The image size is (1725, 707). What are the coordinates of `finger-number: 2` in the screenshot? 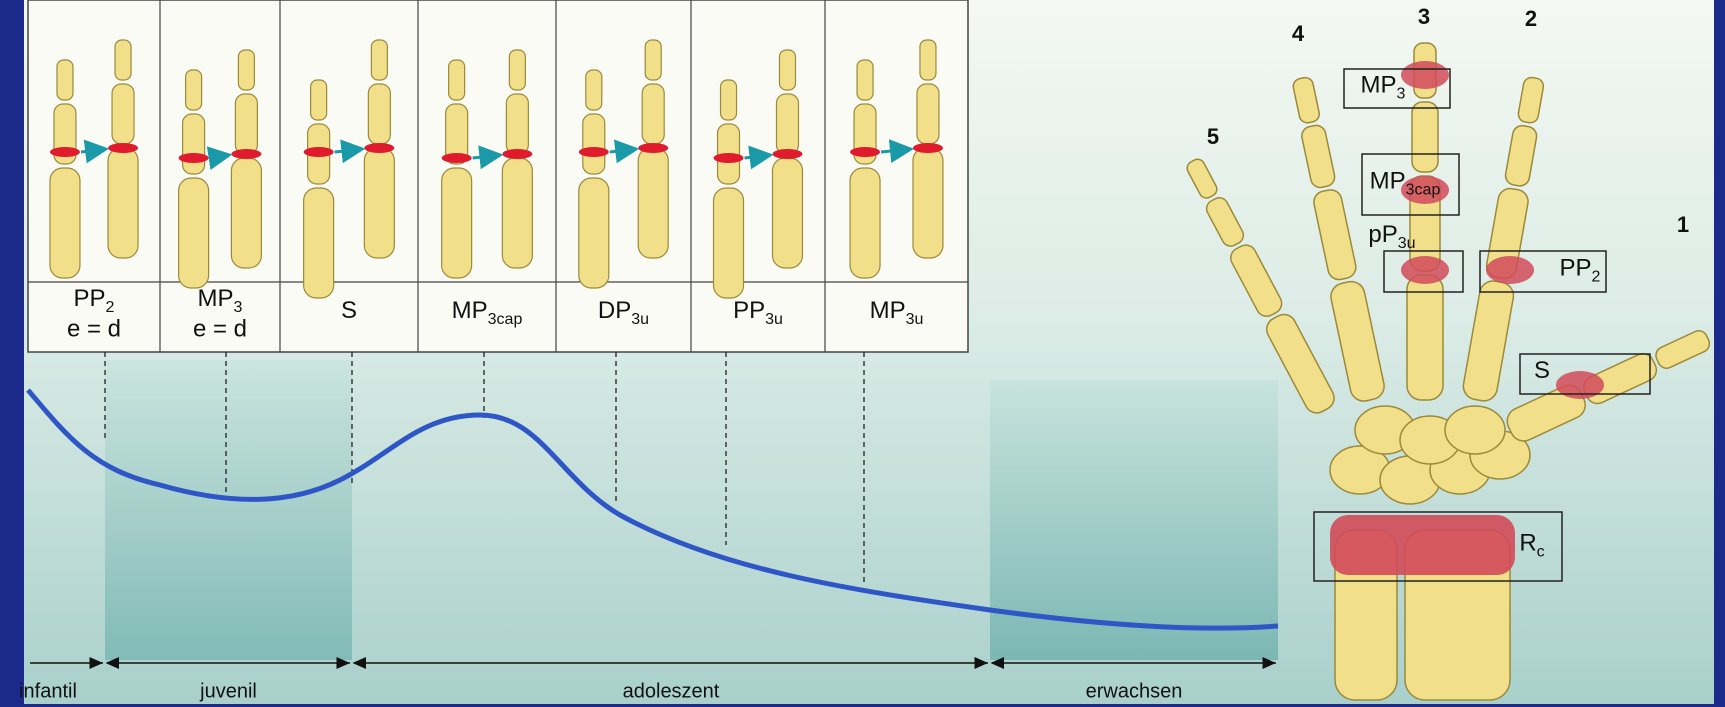 It's located at (1531, 18).